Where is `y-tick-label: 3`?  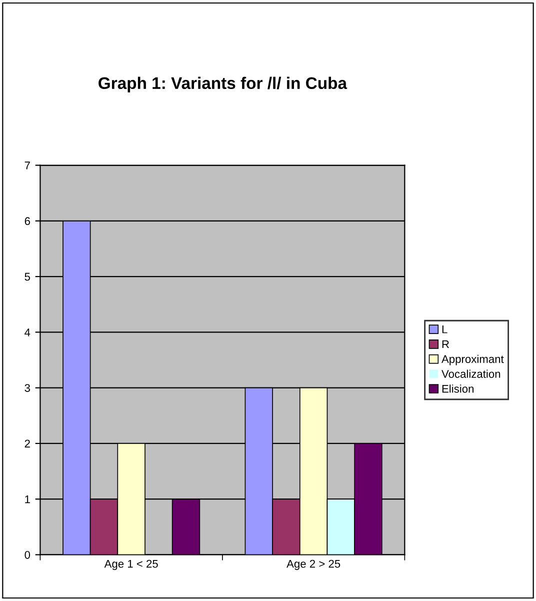
y-tick-label: 3 is located at coordinates (27, 388).